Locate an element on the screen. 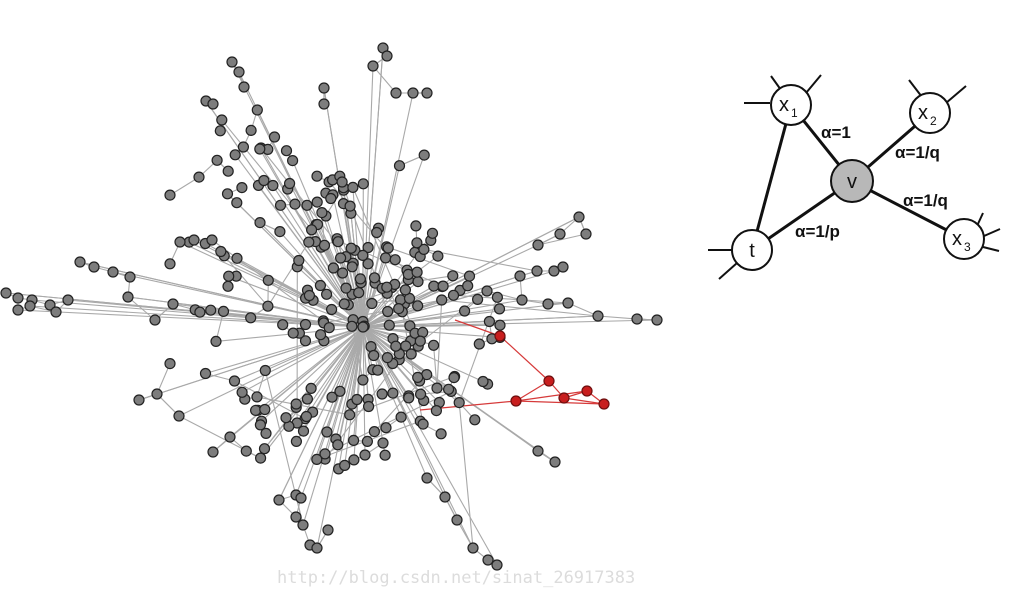 This screenshot has width=1021, height=596. walk-node is located at coordinates (587, 391).